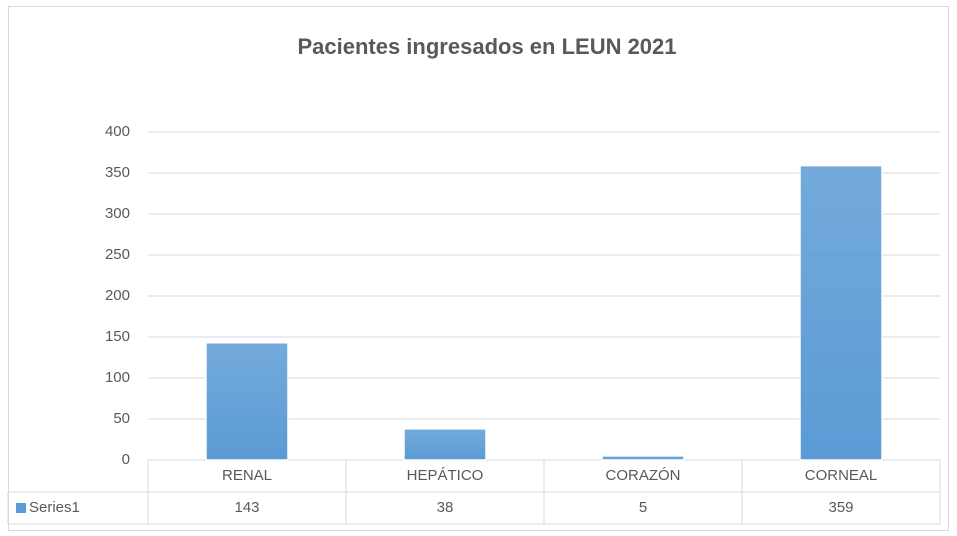 The height and width of the screenshot is (536, 957). I want to click on y-tick-label: 250, so click(117, 254).